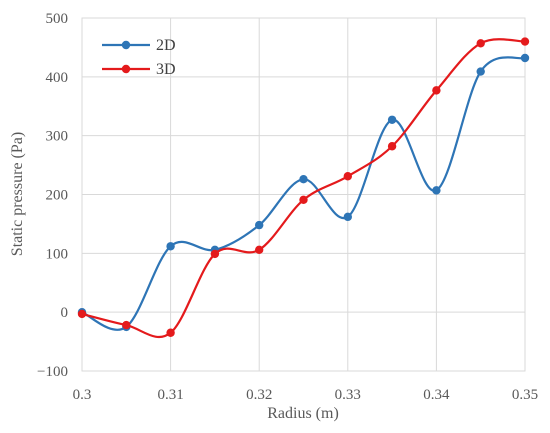 The height and width of the screenshot is (433, 550). I want to click on legend-label: 3D, so click(166, 69).